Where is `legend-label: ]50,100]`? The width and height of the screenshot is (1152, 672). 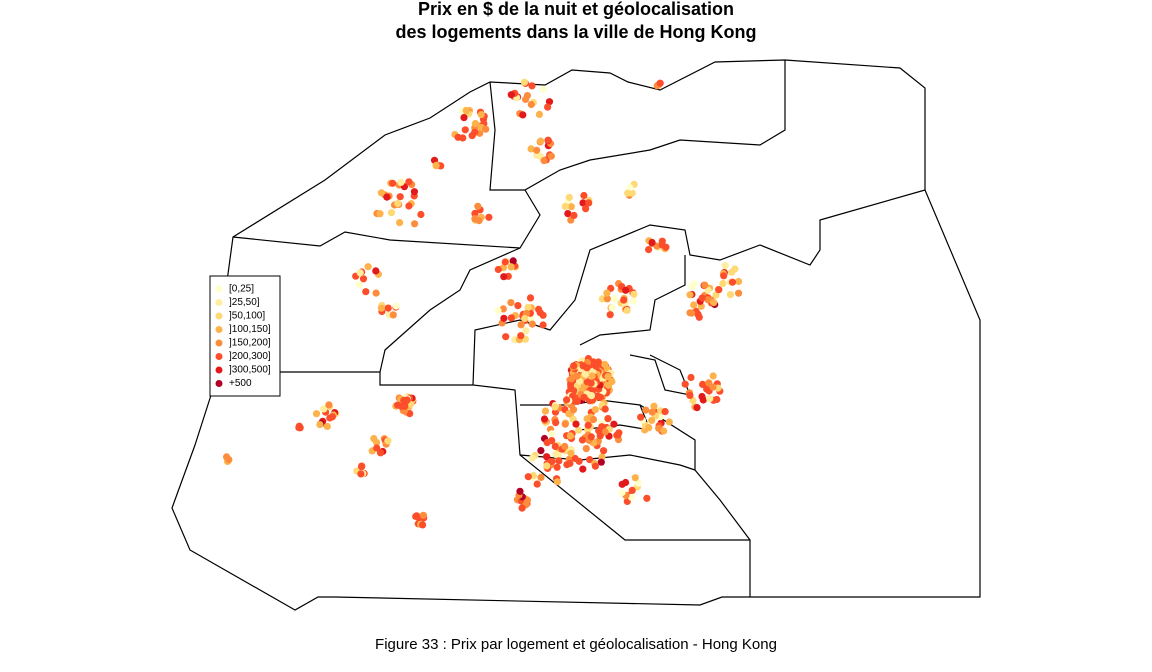
legend-label: ]50,100] is located at coordinates (247, 316).